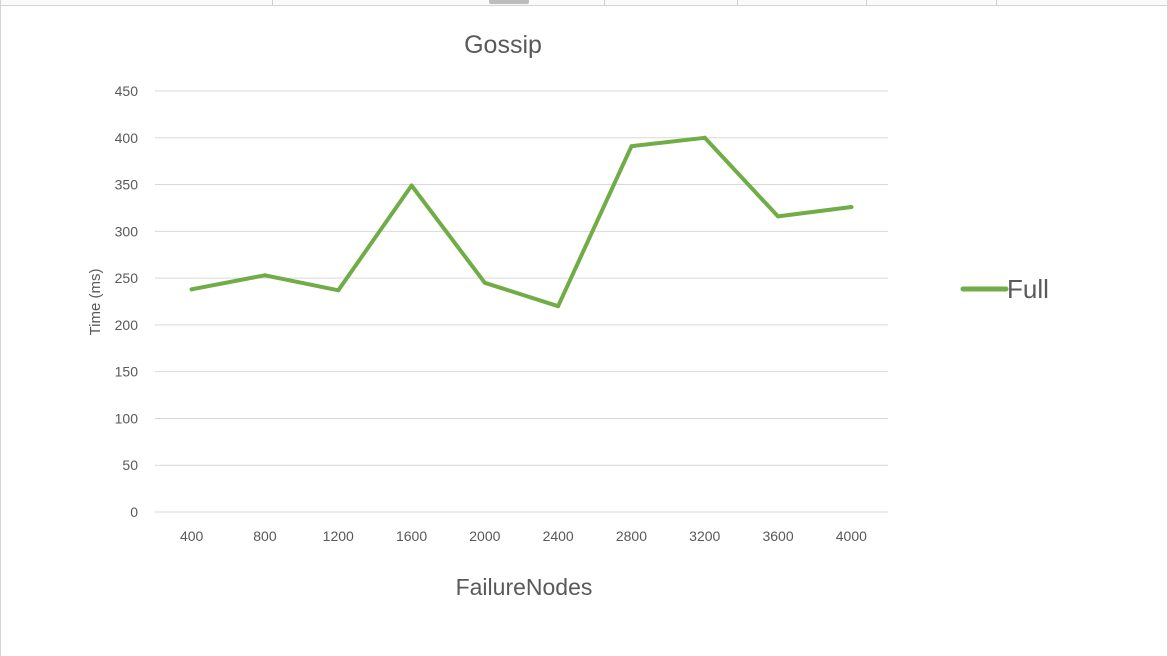 This screenshot has width=1168, height=656. What do you see at coordinates (509, 2) in the screenshot?
I see `chart-resize-handle` at bounding box center [509, 2].